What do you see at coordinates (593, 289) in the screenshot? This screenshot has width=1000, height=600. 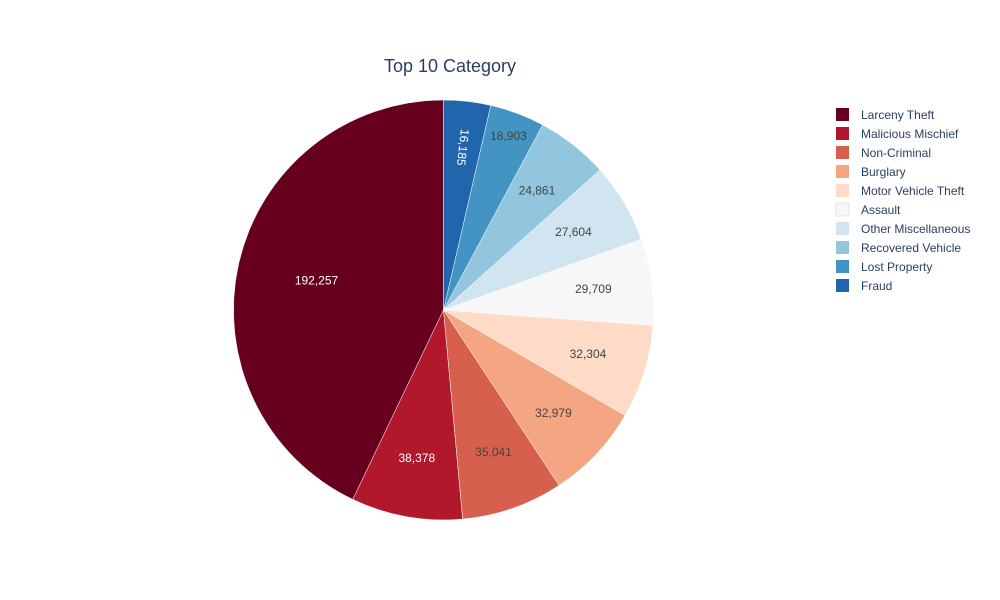 I see `slice-value-label: 29,709` at bounding box center [593, 289].